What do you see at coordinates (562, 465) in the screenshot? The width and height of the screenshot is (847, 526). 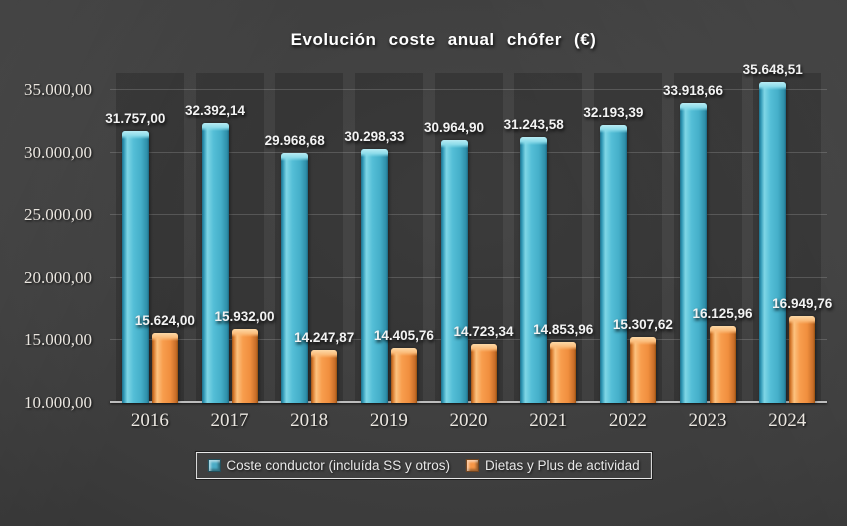 I see `legend-label: Dietas y Plus de actividad` at bounding box center [562, 465].